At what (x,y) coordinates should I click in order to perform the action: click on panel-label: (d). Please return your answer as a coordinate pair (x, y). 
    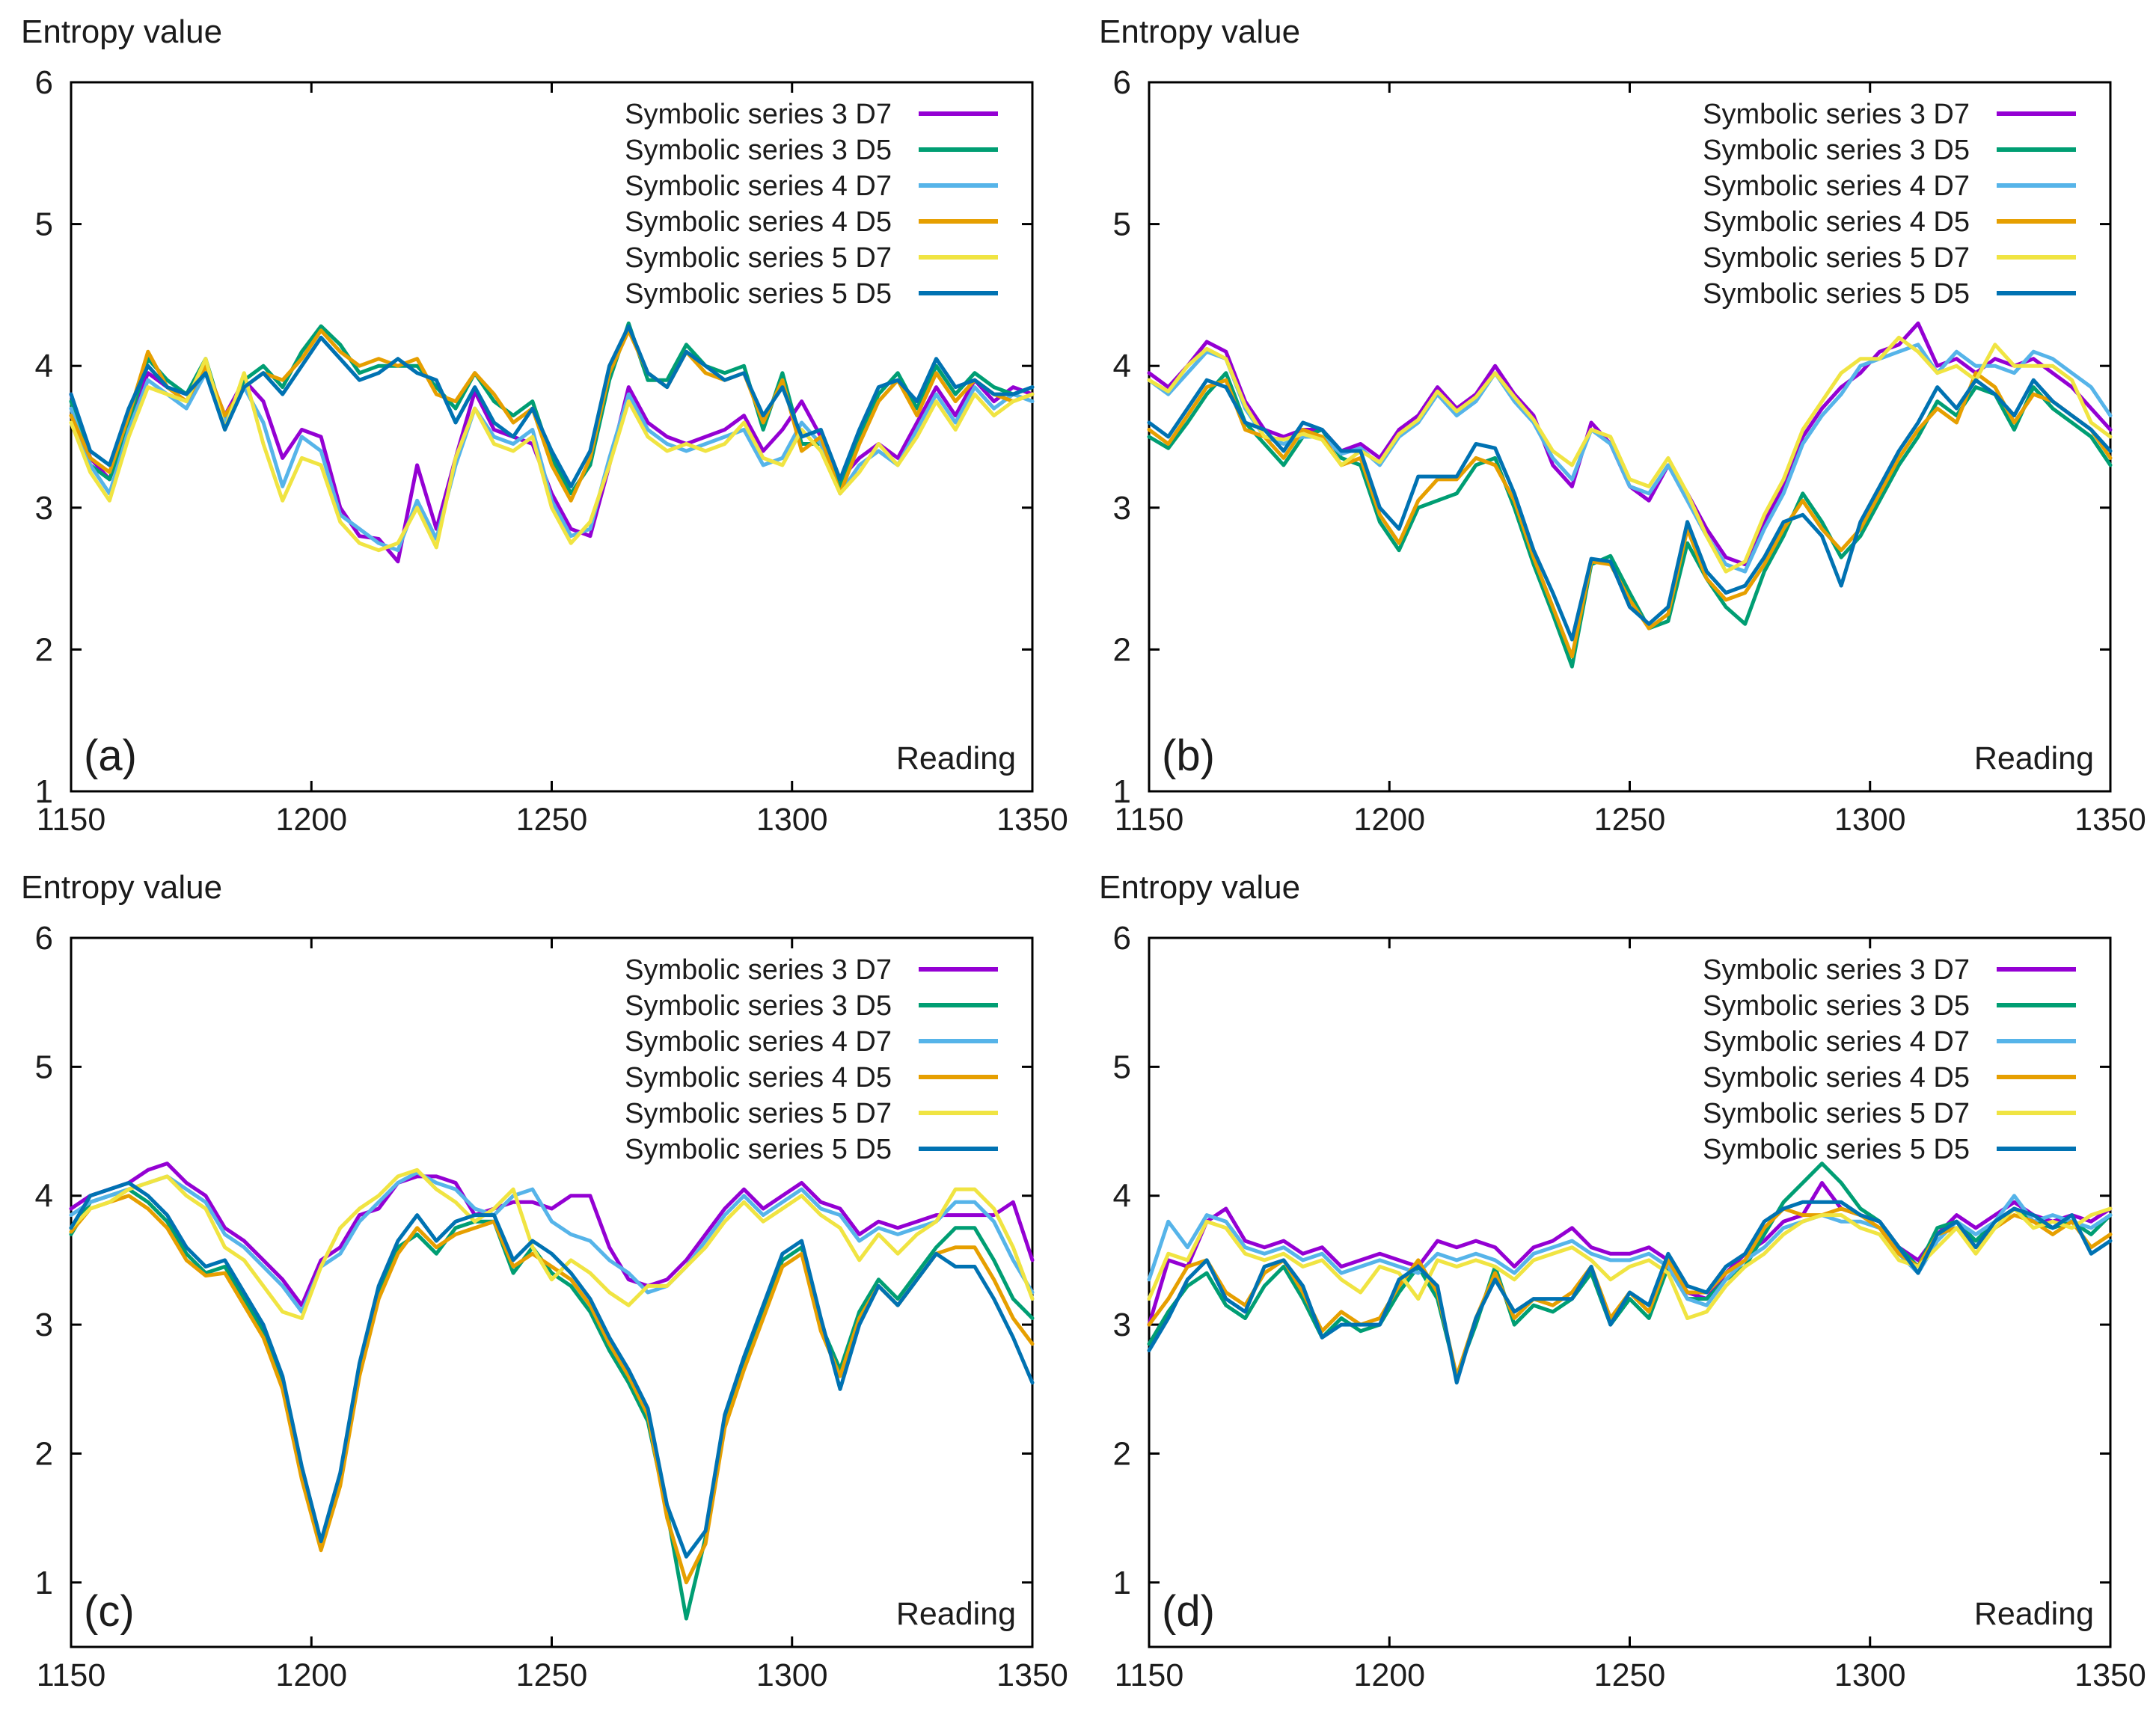
    Looking at the image, I should click on (1188, 1611).